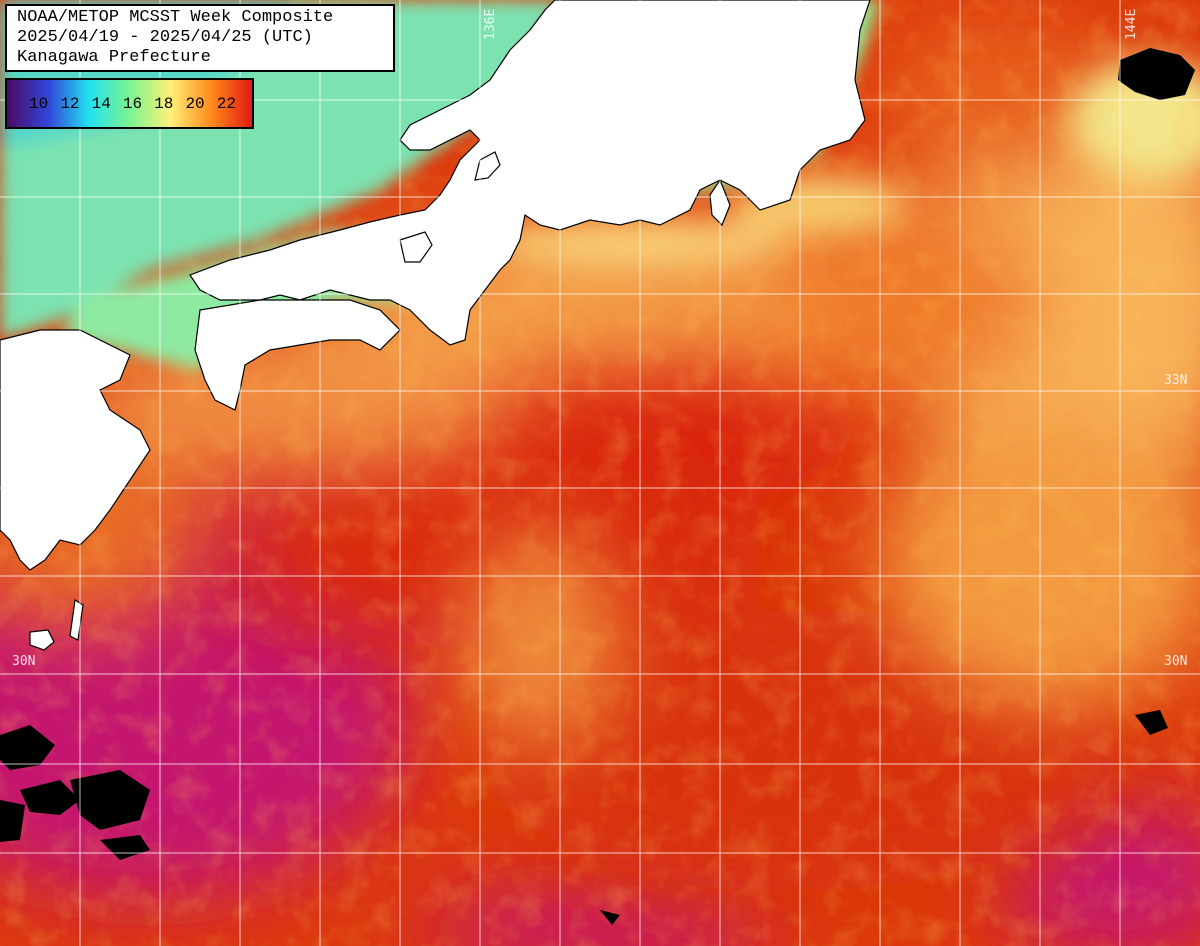 The image size is (1200, 946). What do you see at coordinates (39, 103) in the screenshot?
I see `legend-tick: 10` at bounding box center [39, 103].